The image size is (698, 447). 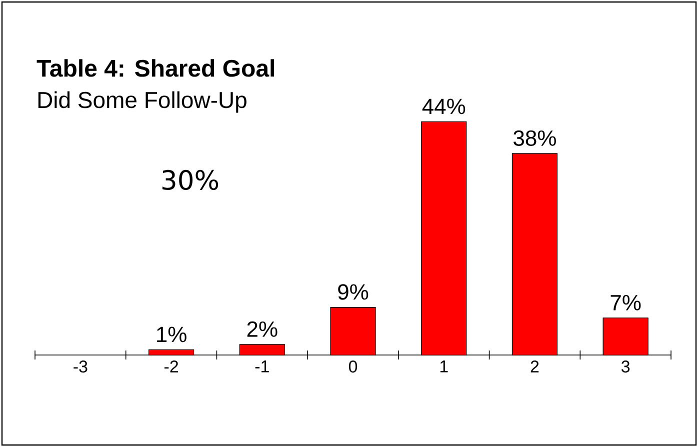 I want to click on data-label: 38%, so click(x=535, y=138).